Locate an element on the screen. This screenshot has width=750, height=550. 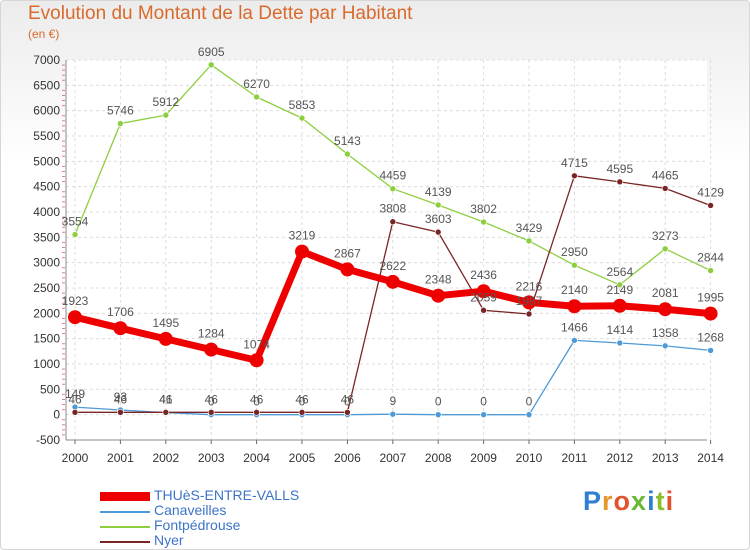
y-tick-label: 1000 is located at coordinates (46, 364).